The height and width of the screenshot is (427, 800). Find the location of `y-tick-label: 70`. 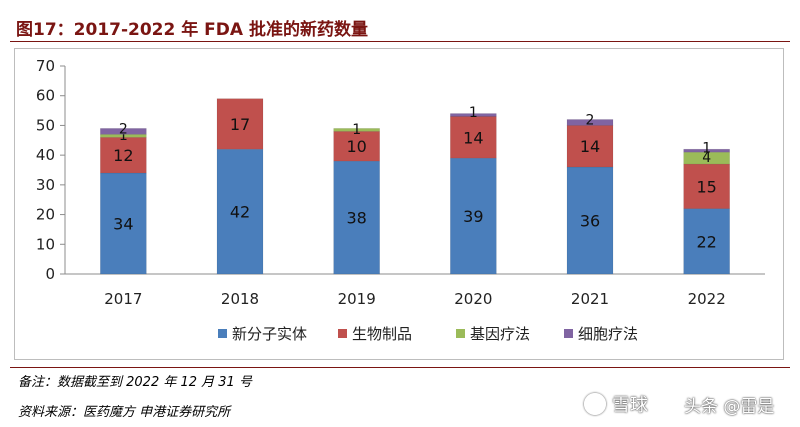

y-tick-label: 70 is located at coordinates (45, 66).